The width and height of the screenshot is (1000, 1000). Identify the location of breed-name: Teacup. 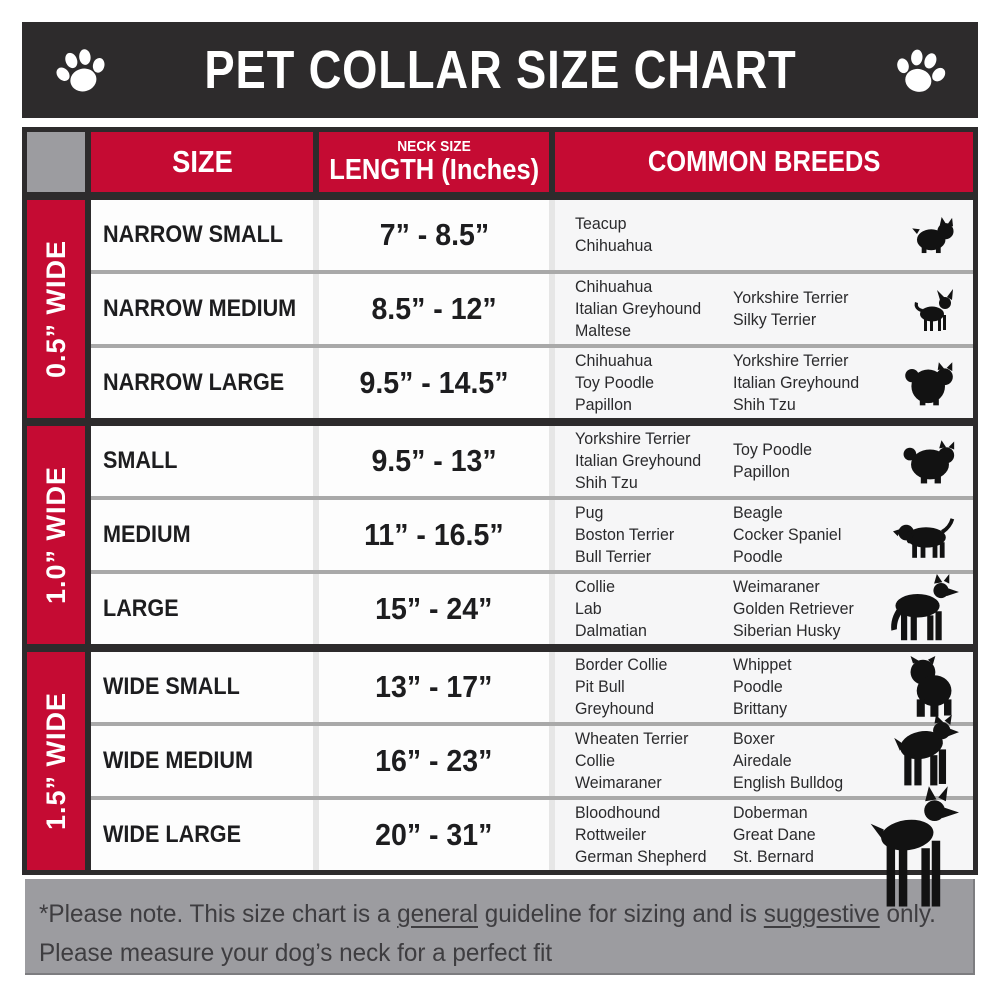
(601, 223).